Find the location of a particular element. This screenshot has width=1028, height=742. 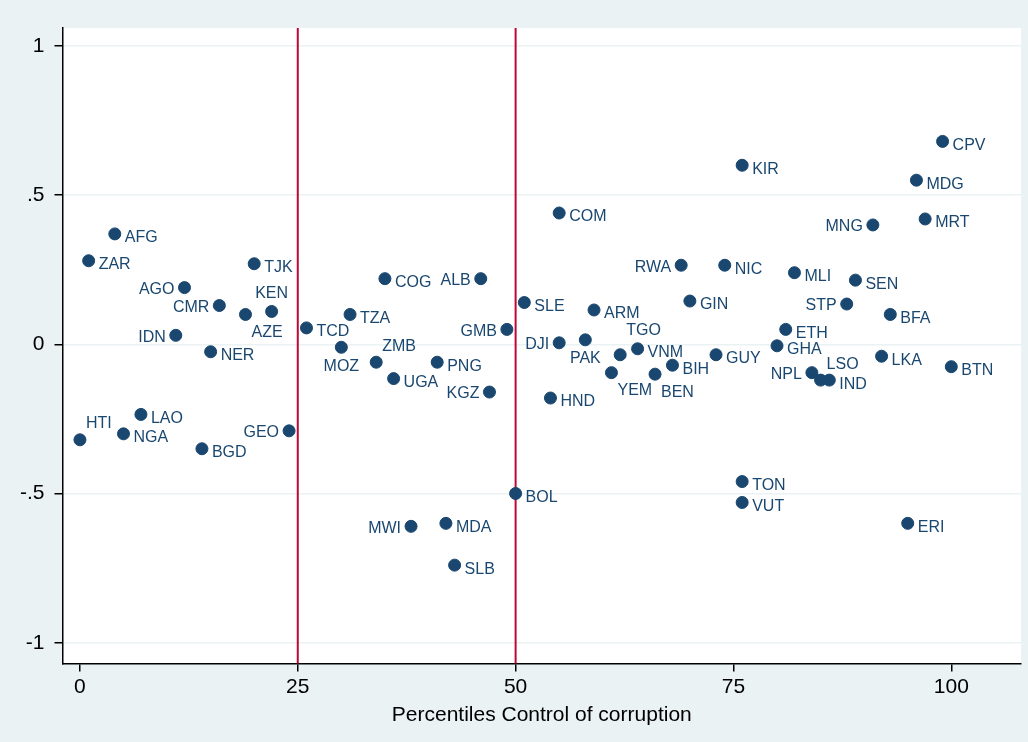

data-label: PNG is located at coordinates (464, 365).